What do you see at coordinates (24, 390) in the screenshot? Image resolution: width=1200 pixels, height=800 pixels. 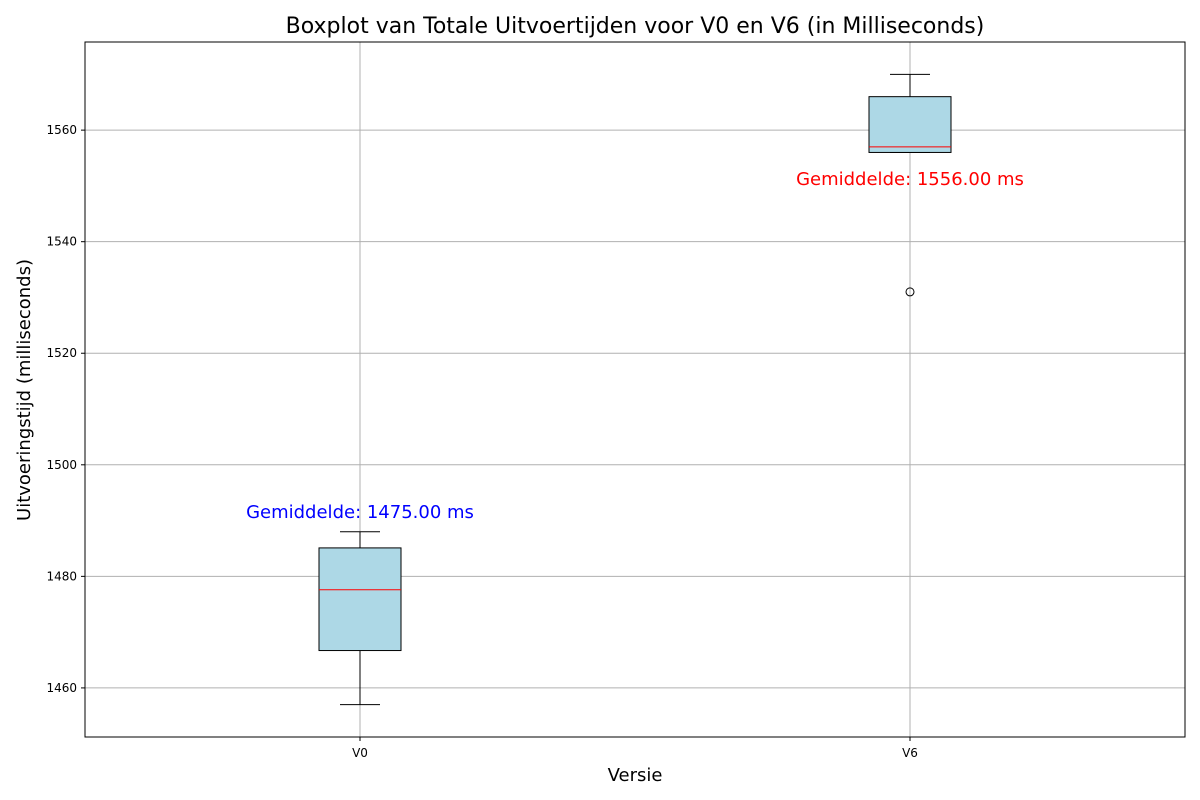 I see `y-axis-label: Uitvoeringstijd (milliseconds)` at bounding box center [24, 390].